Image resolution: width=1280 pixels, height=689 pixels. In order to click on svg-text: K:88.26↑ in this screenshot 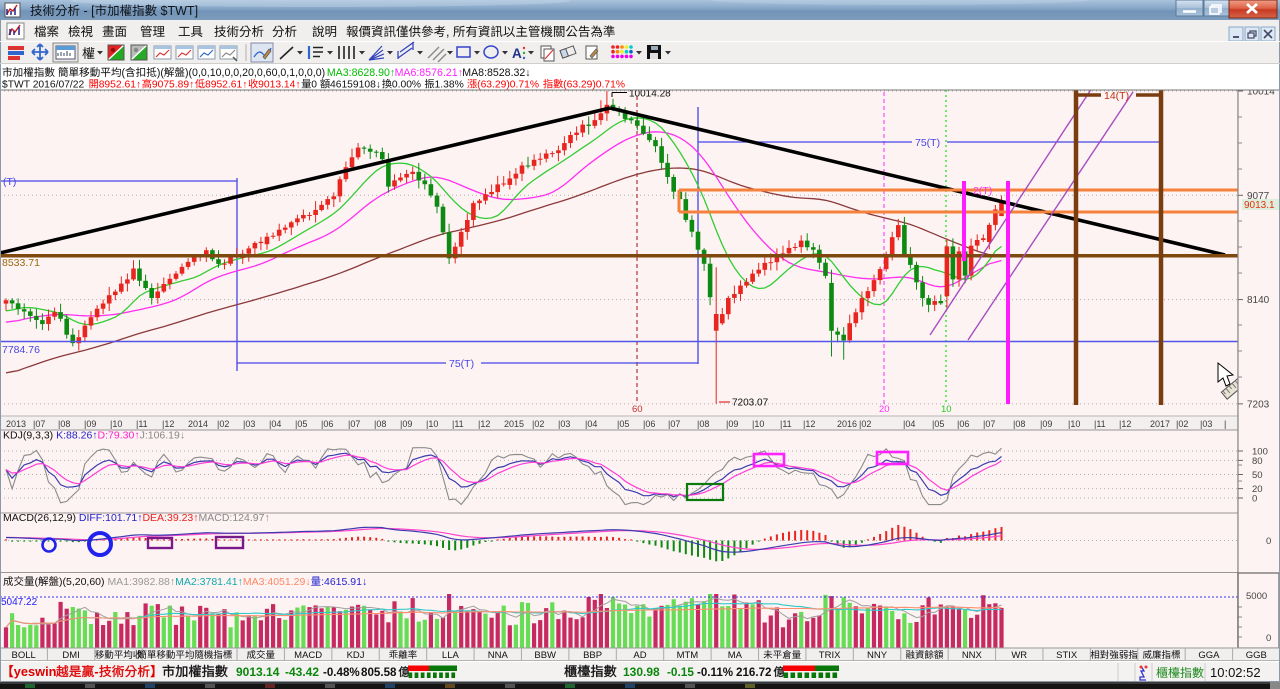, I will do `click(76, 436)`.